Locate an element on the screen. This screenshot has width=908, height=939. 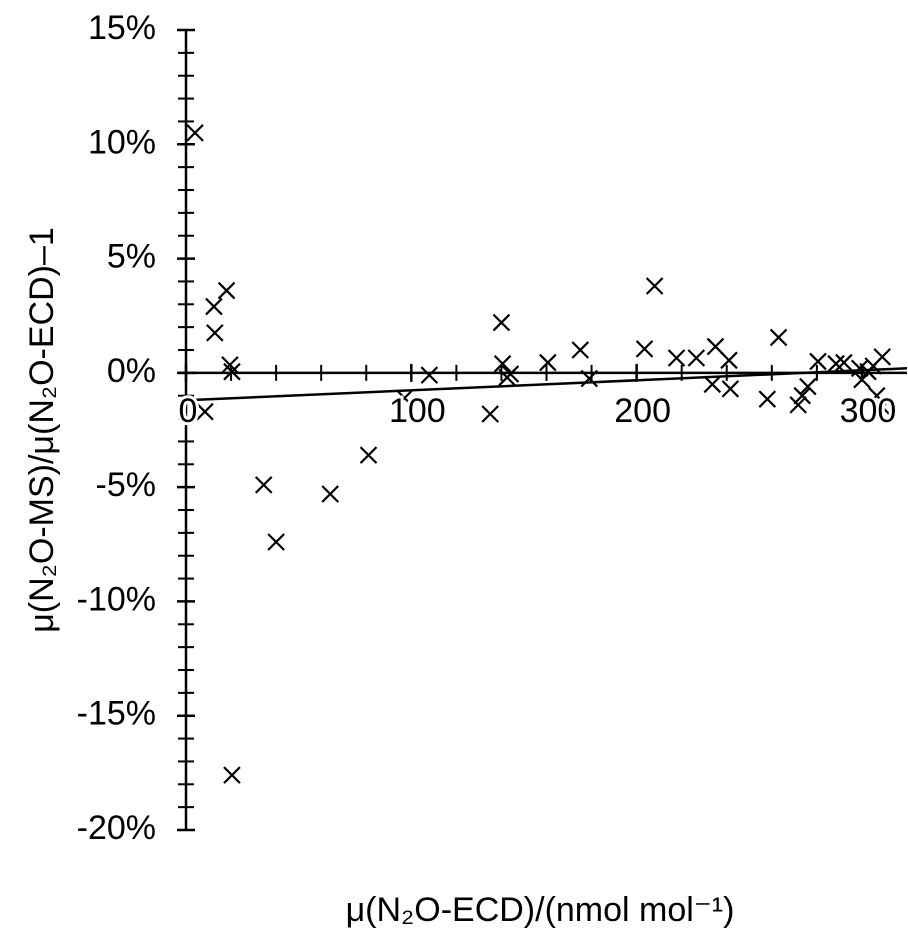
y-tick-label: 15% is located at coordinates (122, 28).